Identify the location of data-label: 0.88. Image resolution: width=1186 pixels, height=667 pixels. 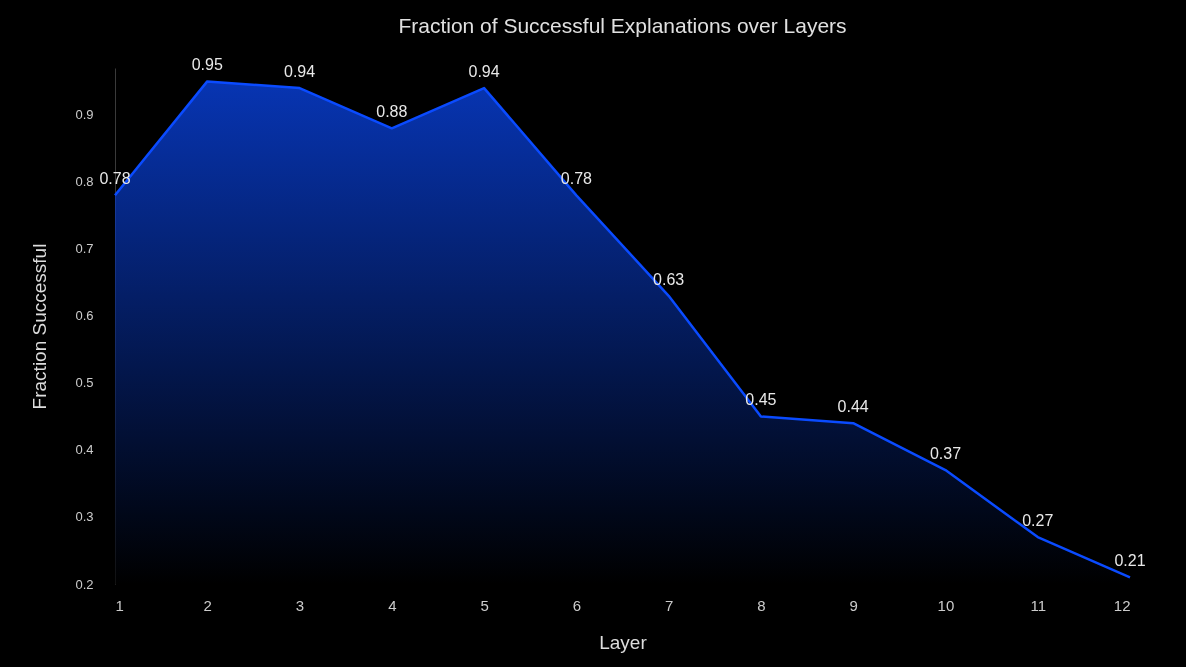
(392, 112).